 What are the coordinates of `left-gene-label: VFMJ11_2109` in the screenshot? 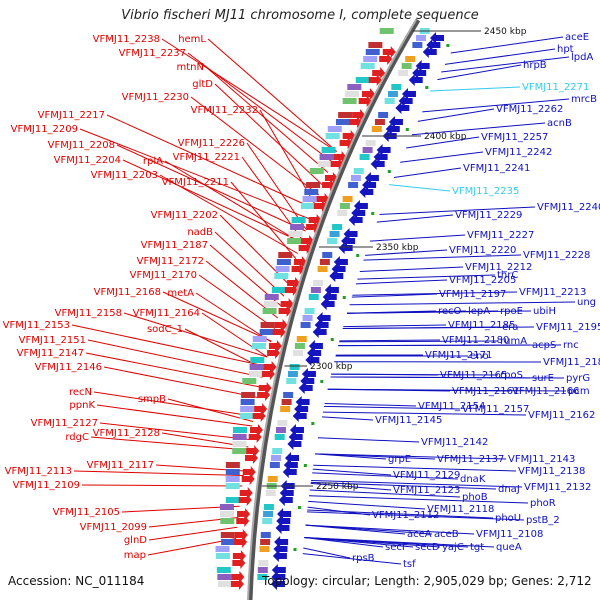 It's located at (46, 485).